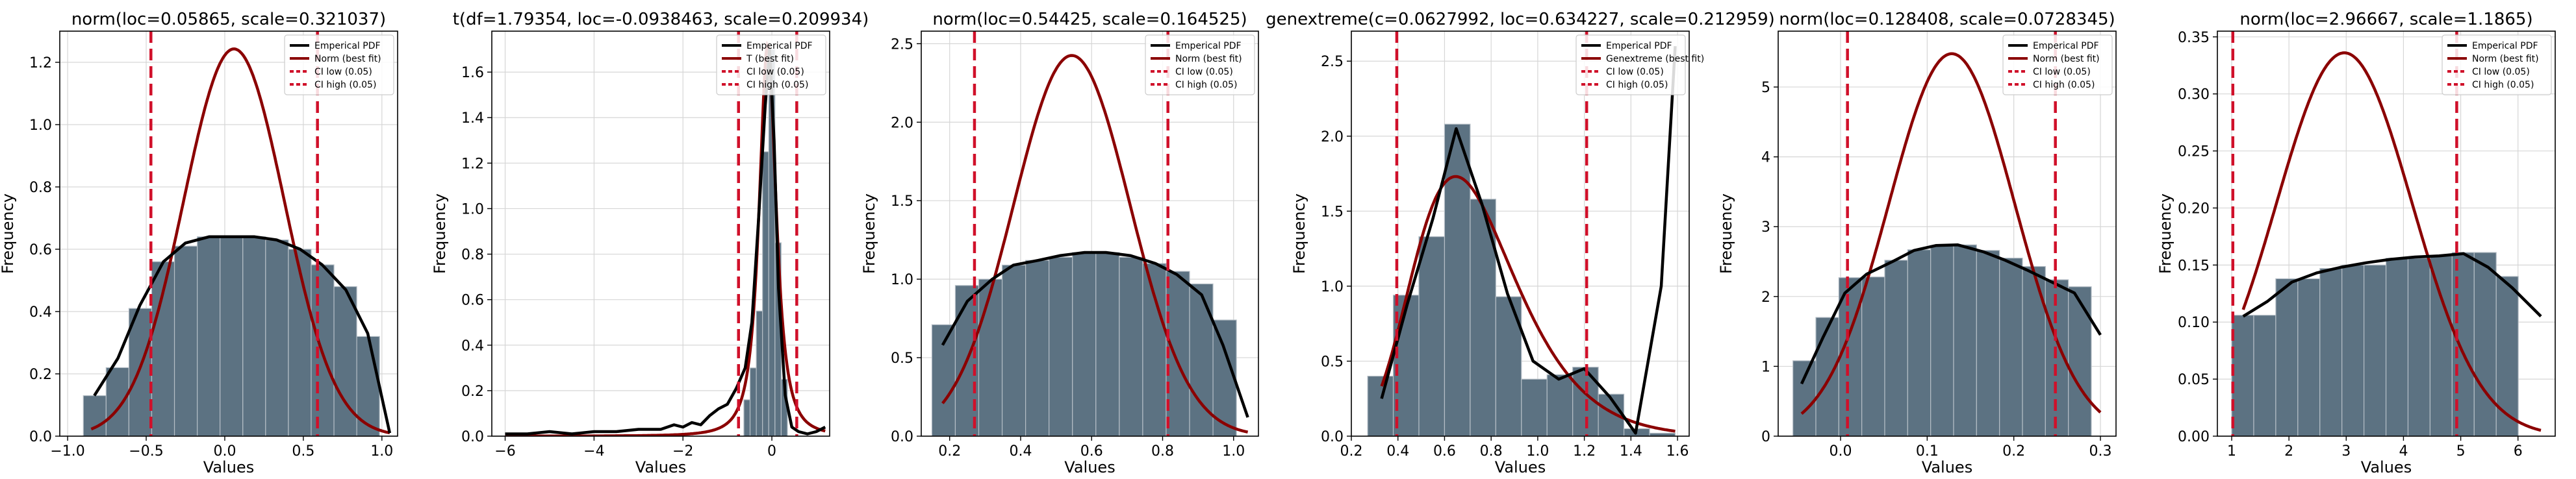 The width and height of the screenshot is (2576, 479). Describe the element at coordinates (1332, 137) in the screenshot. I see `y-tick-label: 2.0` at that location.